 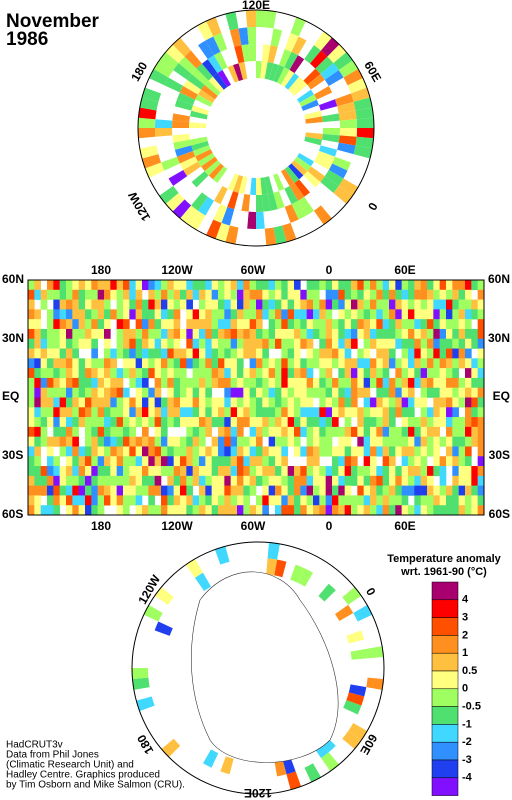 I want to click on credit-line: HadCRUT3v, so click(x=34, y=745).